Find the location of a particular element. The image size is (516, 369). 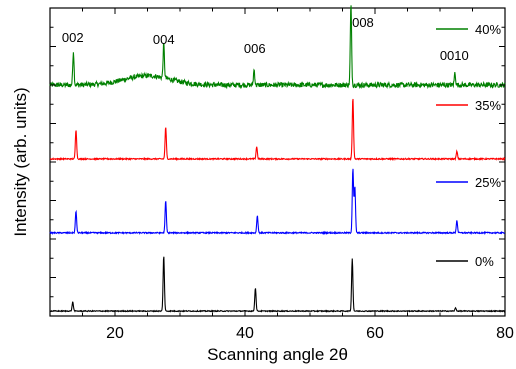

x-tick-label: 80 is located at coordinates (505, 333).